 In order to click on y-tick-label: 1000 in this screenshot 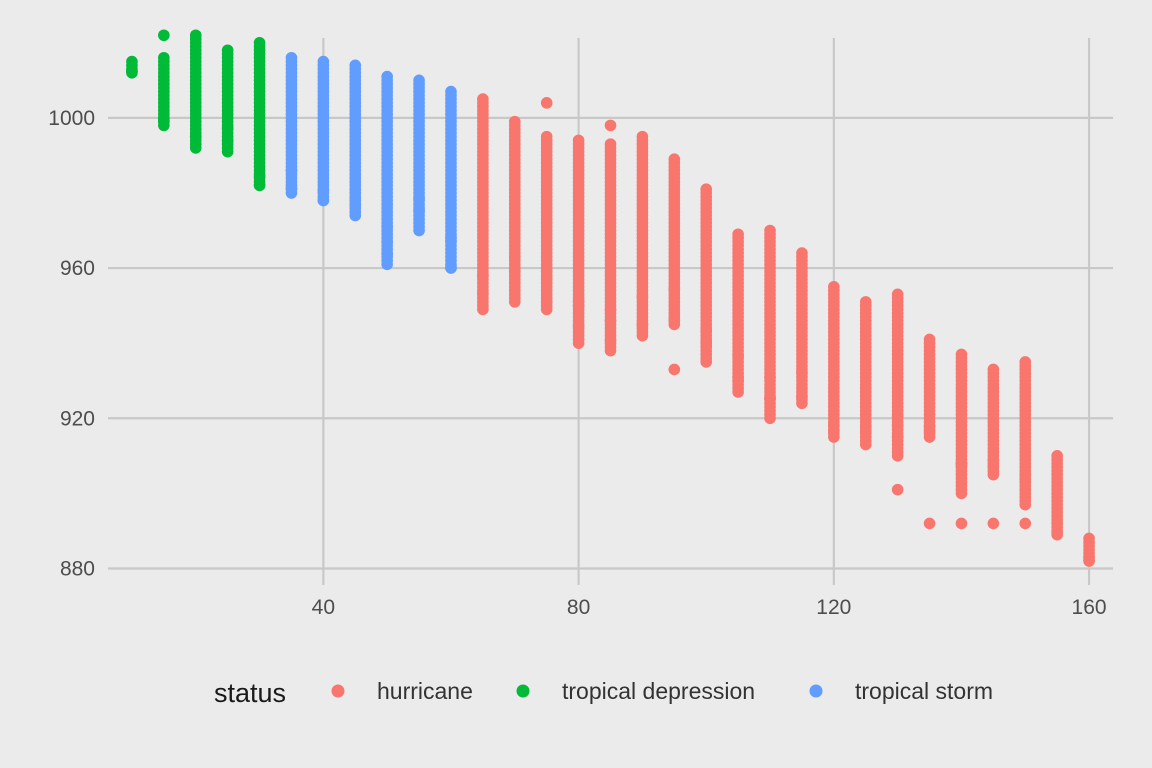, I will do `click(71, 118)`.